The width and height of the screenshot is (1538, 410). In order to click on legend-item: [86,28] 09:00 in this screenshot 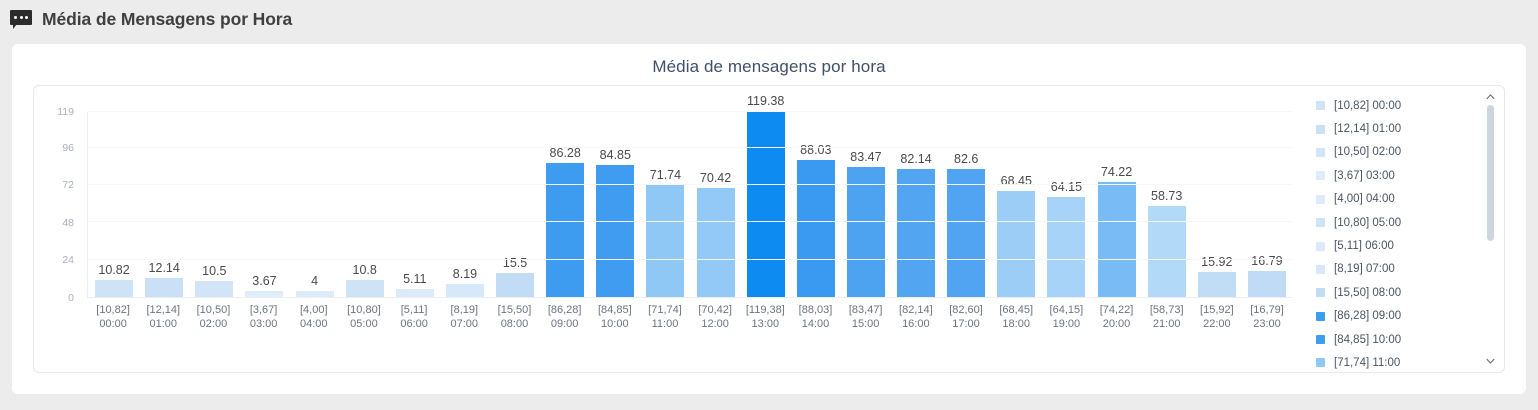, I will do `click(1410, 316)`.